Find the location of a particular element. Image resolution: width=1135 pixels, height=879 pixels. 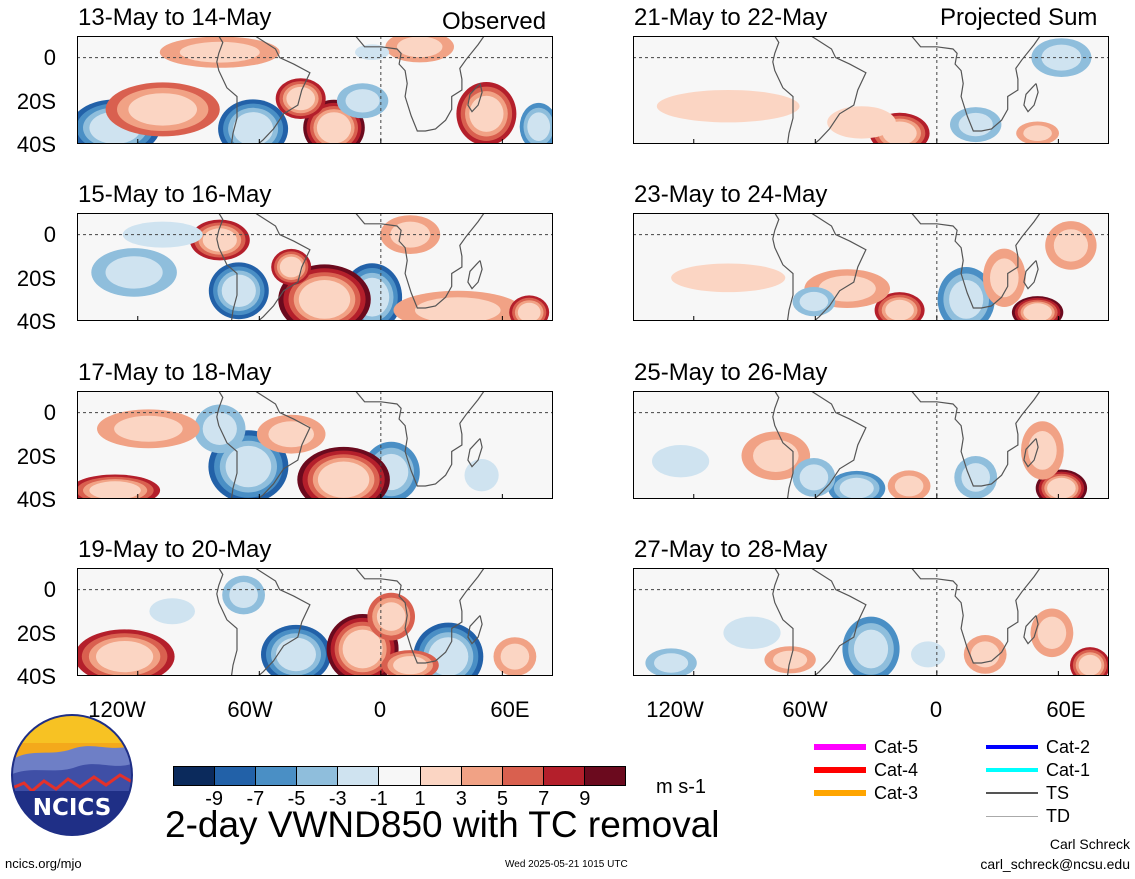

panel-1-title: 13-May to 14-May is located at coordinates (175, 17).